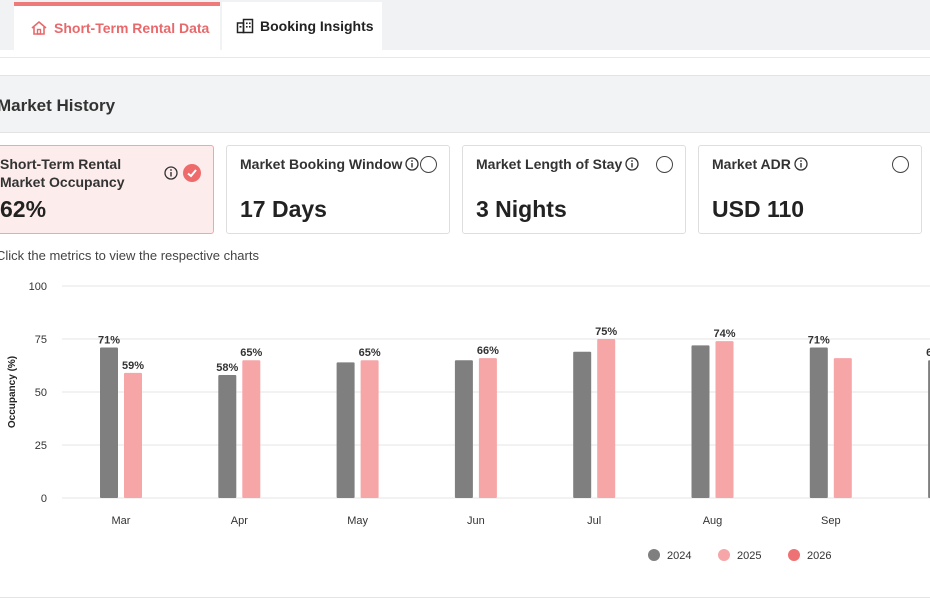 The width and height of the screenshot is (930, 600). What do you see at coordinates (44, 499) in the screenshot?
I see `y-tick-label: 0` at bounding box center [44, 499].